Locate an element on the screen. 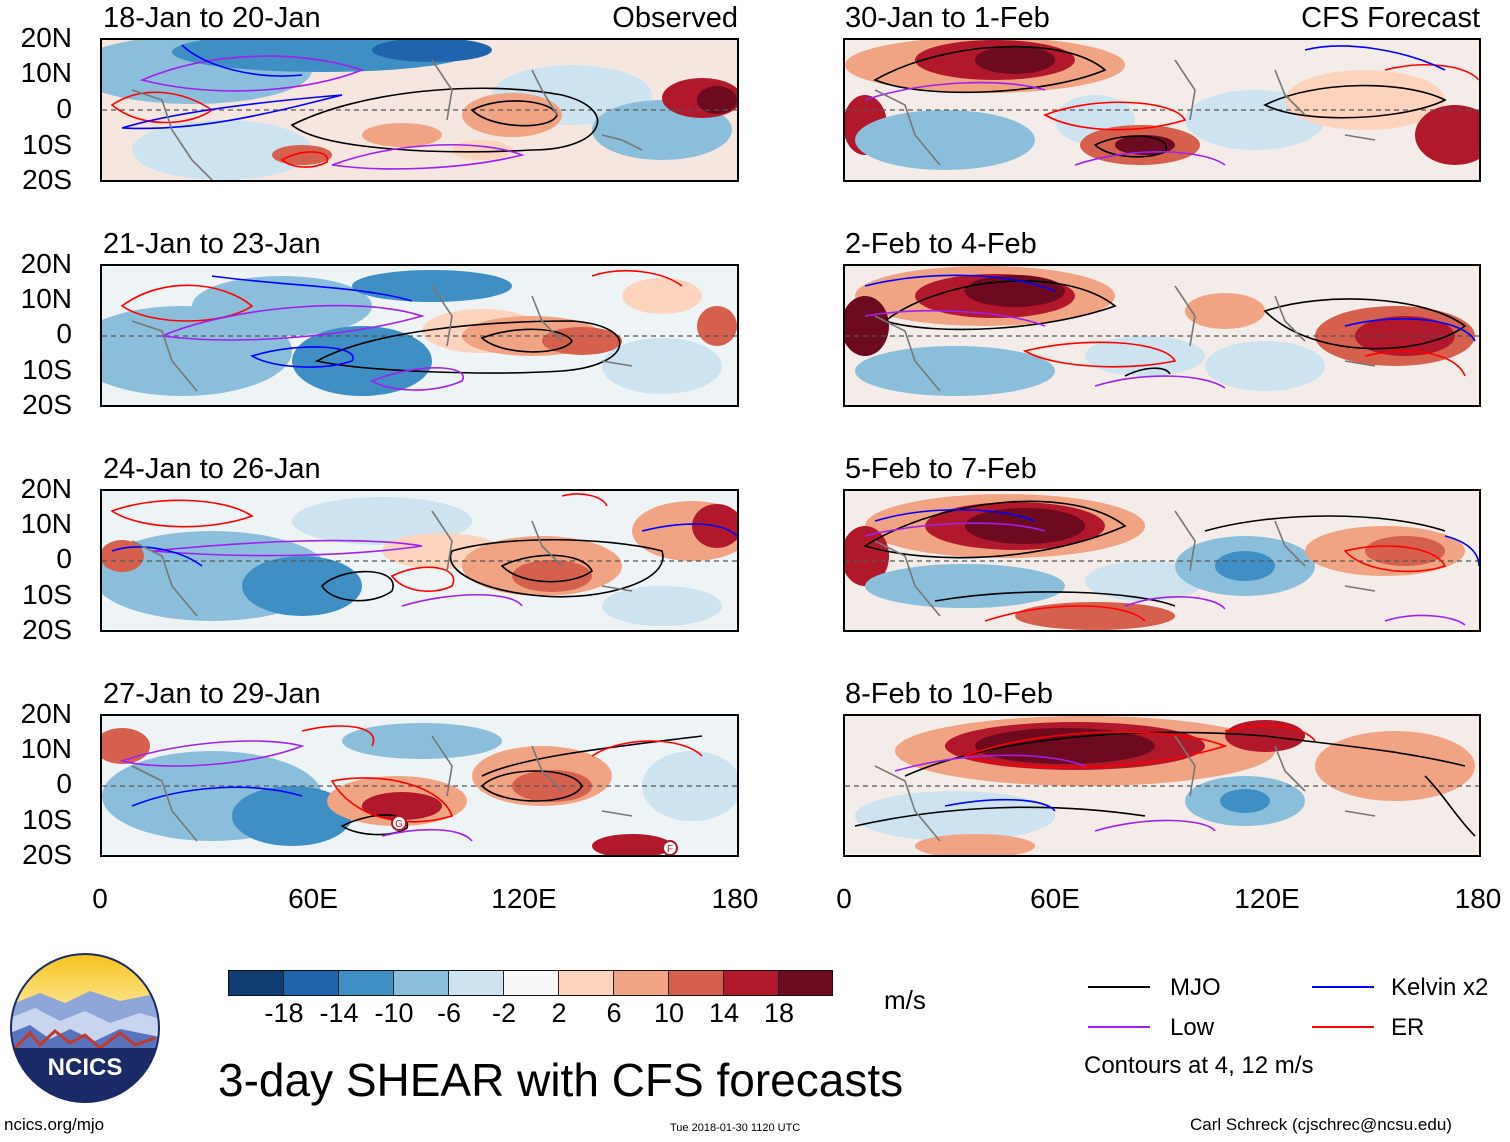  ncics-logo-icon: NCICS is located at coordinates (85, 1028).